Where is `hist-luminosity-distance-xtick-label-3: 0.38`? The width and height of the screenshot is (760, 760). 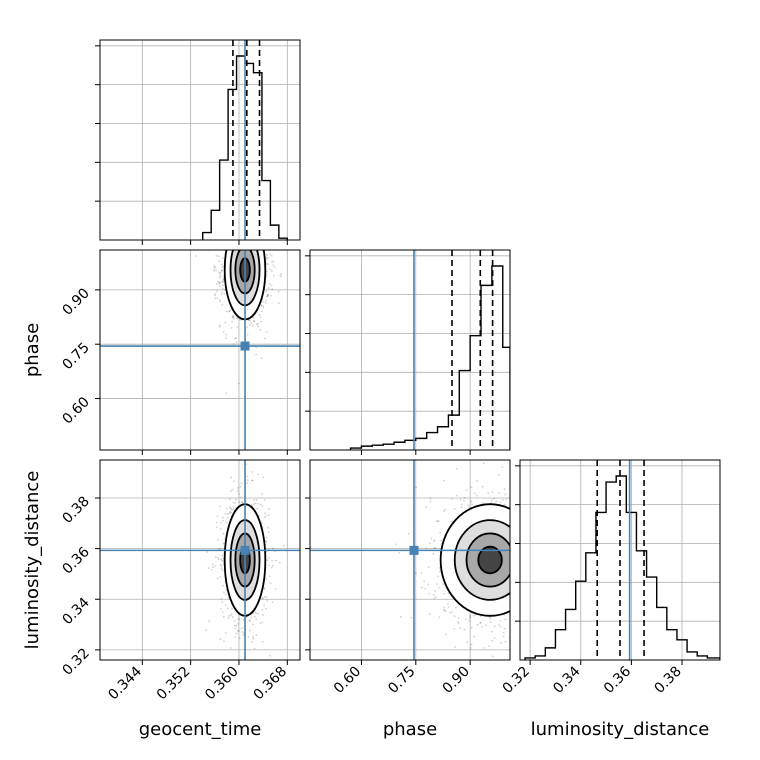
hist-luminosity-distance-xtick-label-3: 0.38 is located at coordinates (667, 680).